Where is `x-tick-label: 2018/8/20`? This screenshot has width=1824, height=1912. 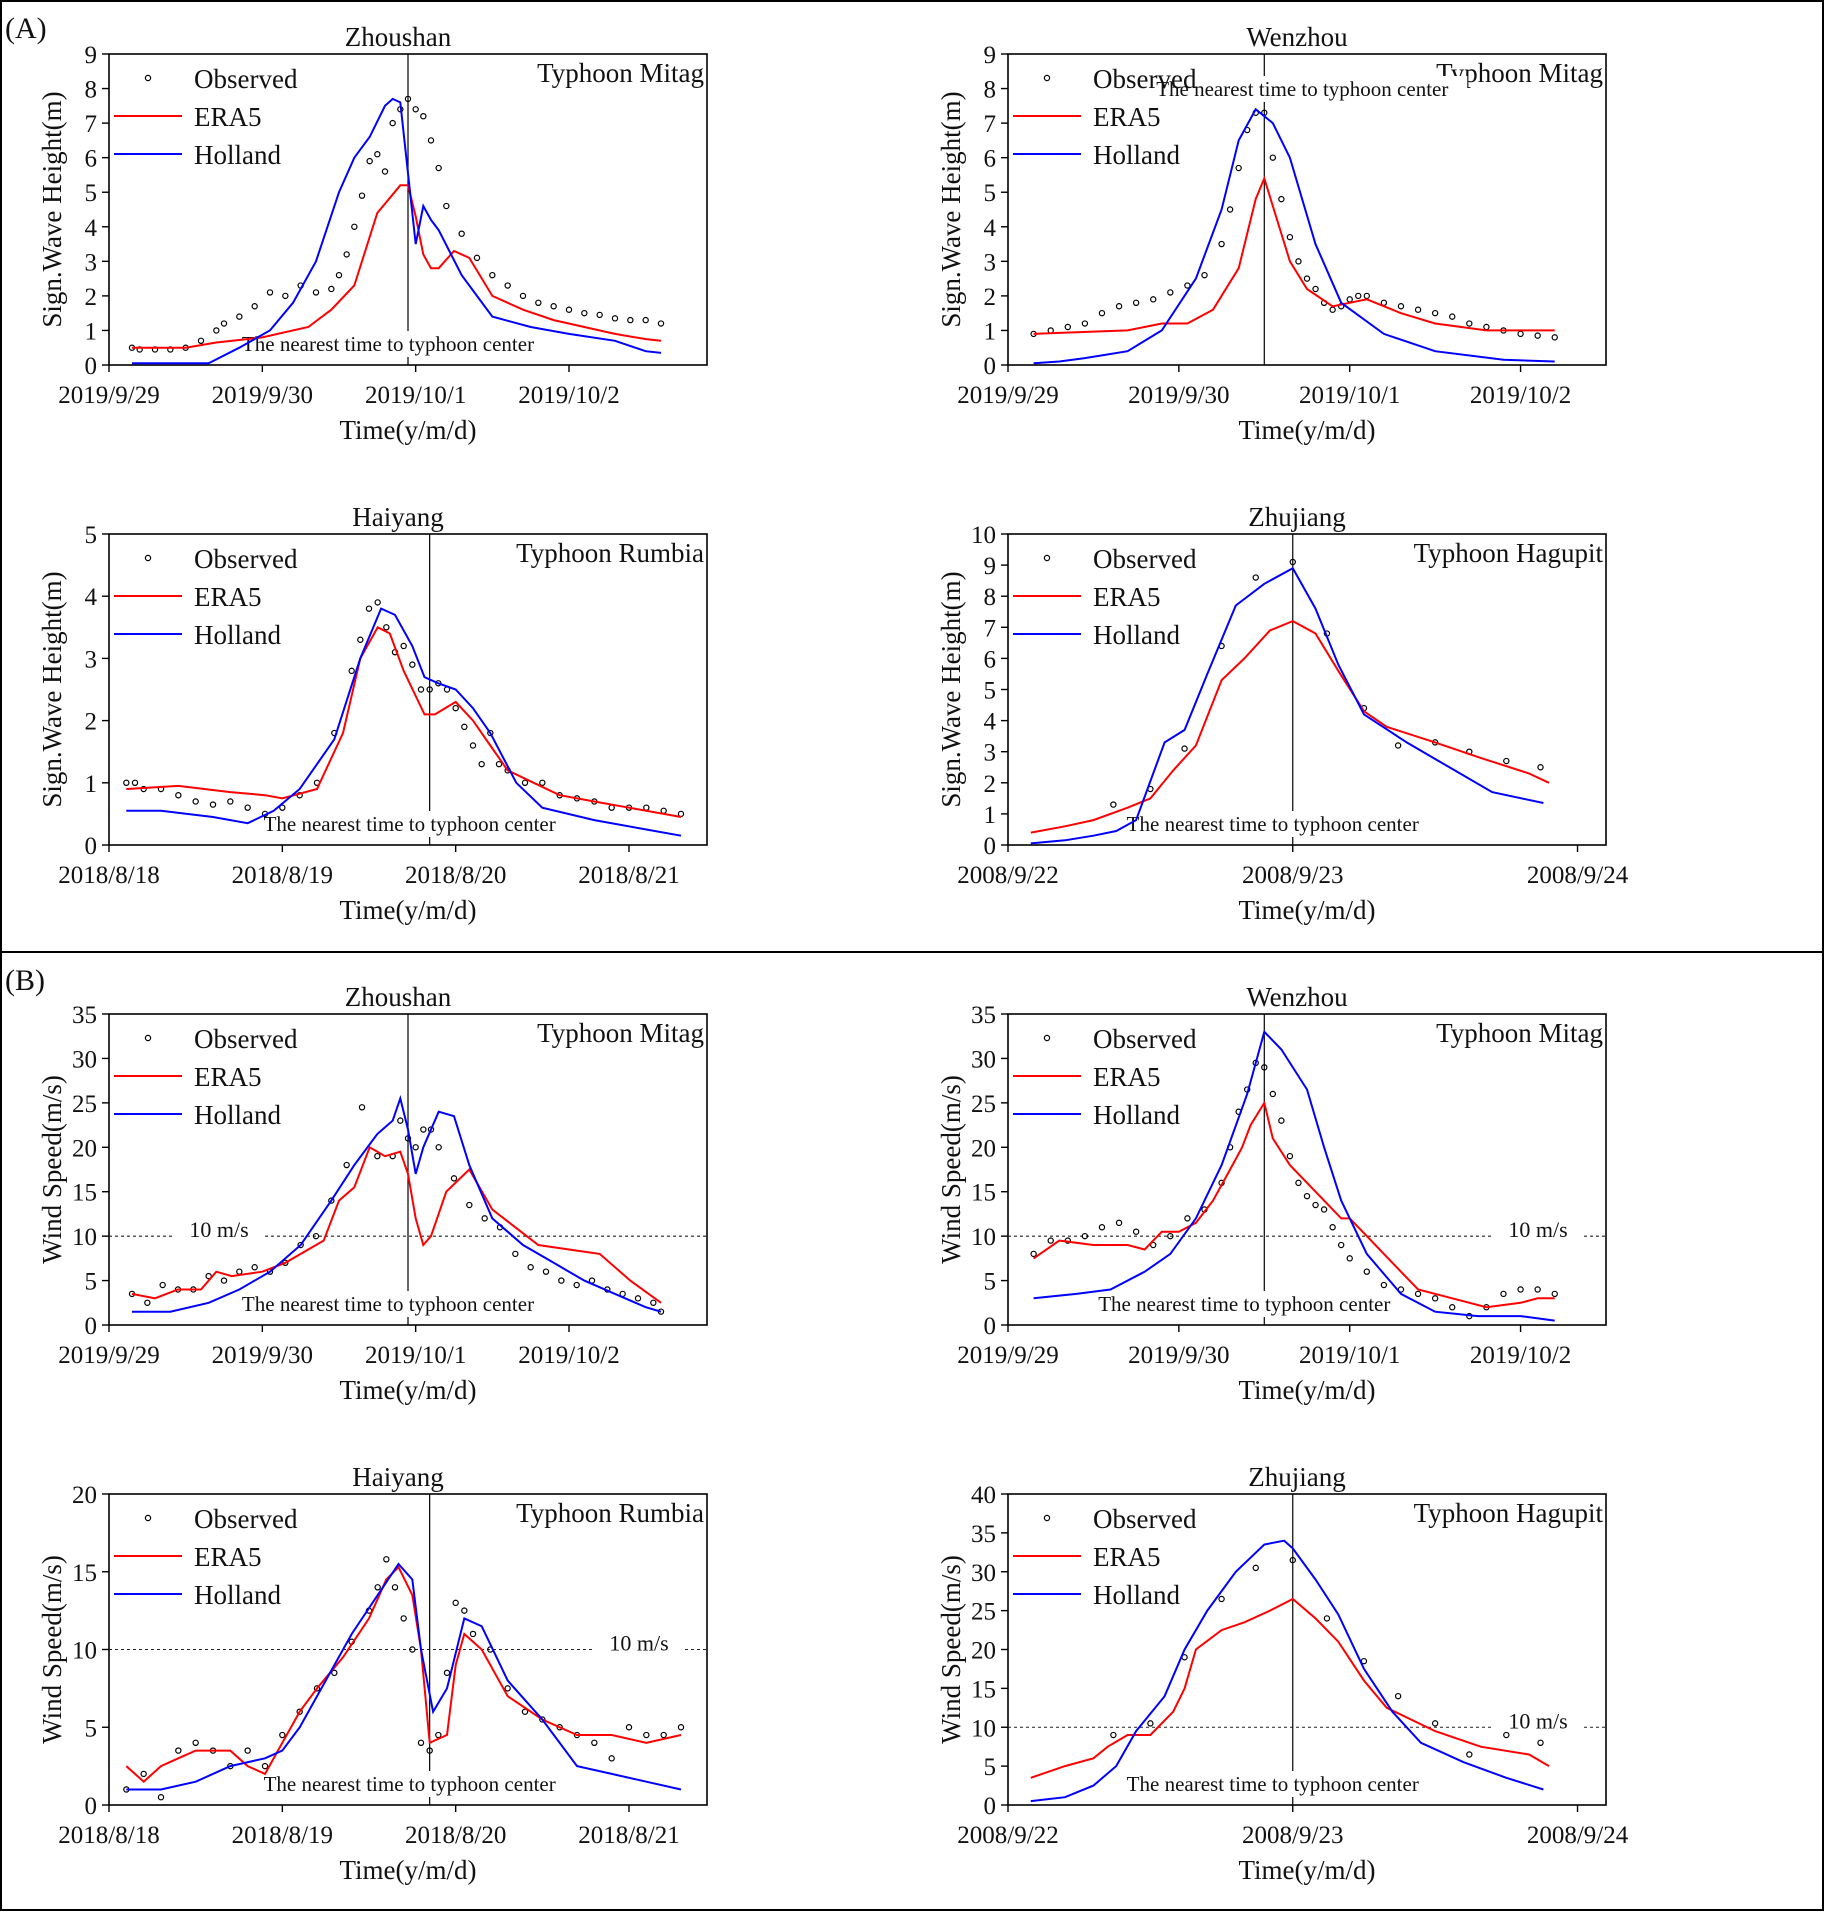
x-tick-label: 2018/8/20 is located at coordinates (455, 875).